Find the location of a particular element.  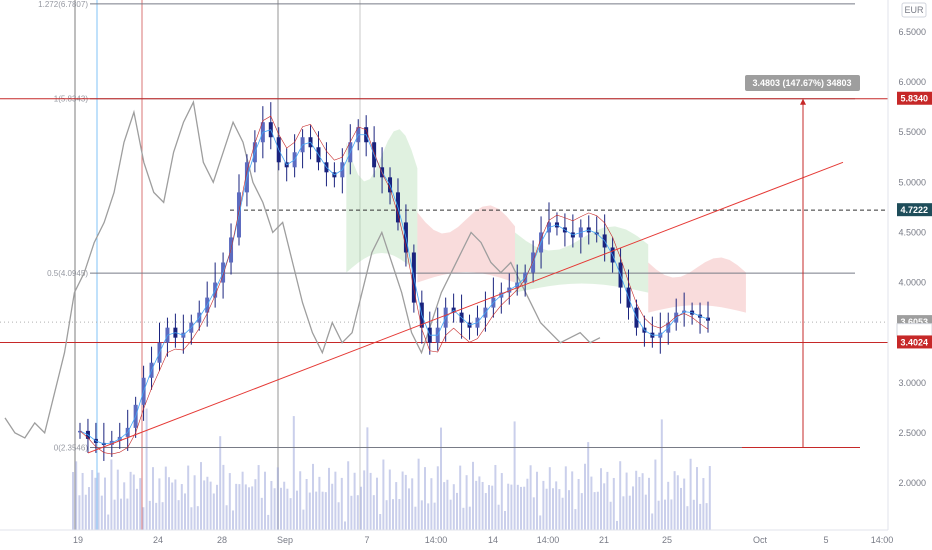

price-tick-label: 4.5000 is located at coordinates (912, 232).